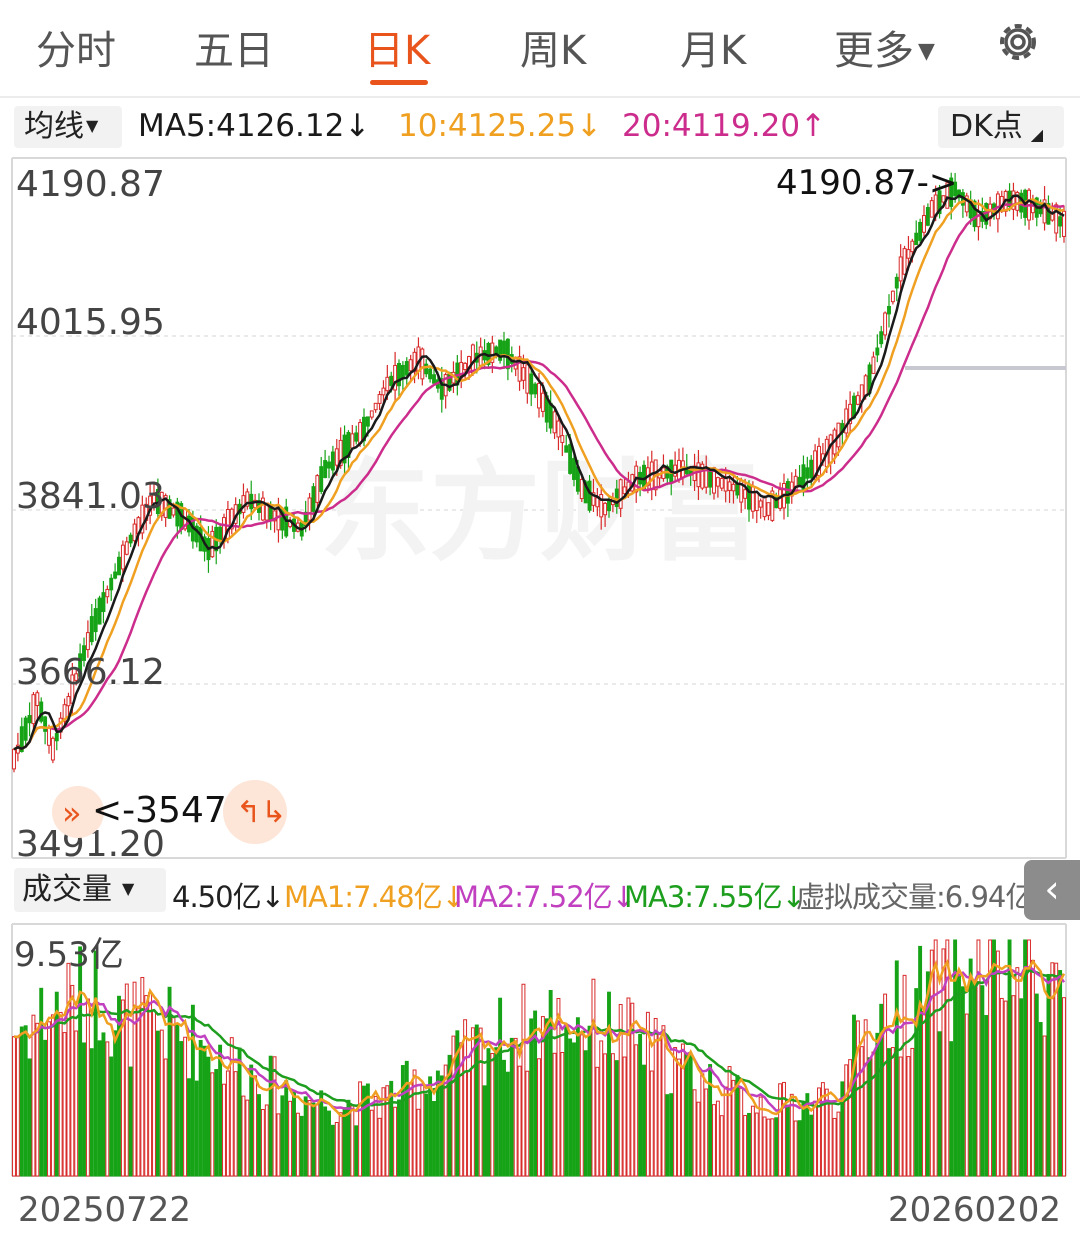 The image size is (1080, 1237). I want to click on tab-weekly-k: 周K, so click(553, 51).